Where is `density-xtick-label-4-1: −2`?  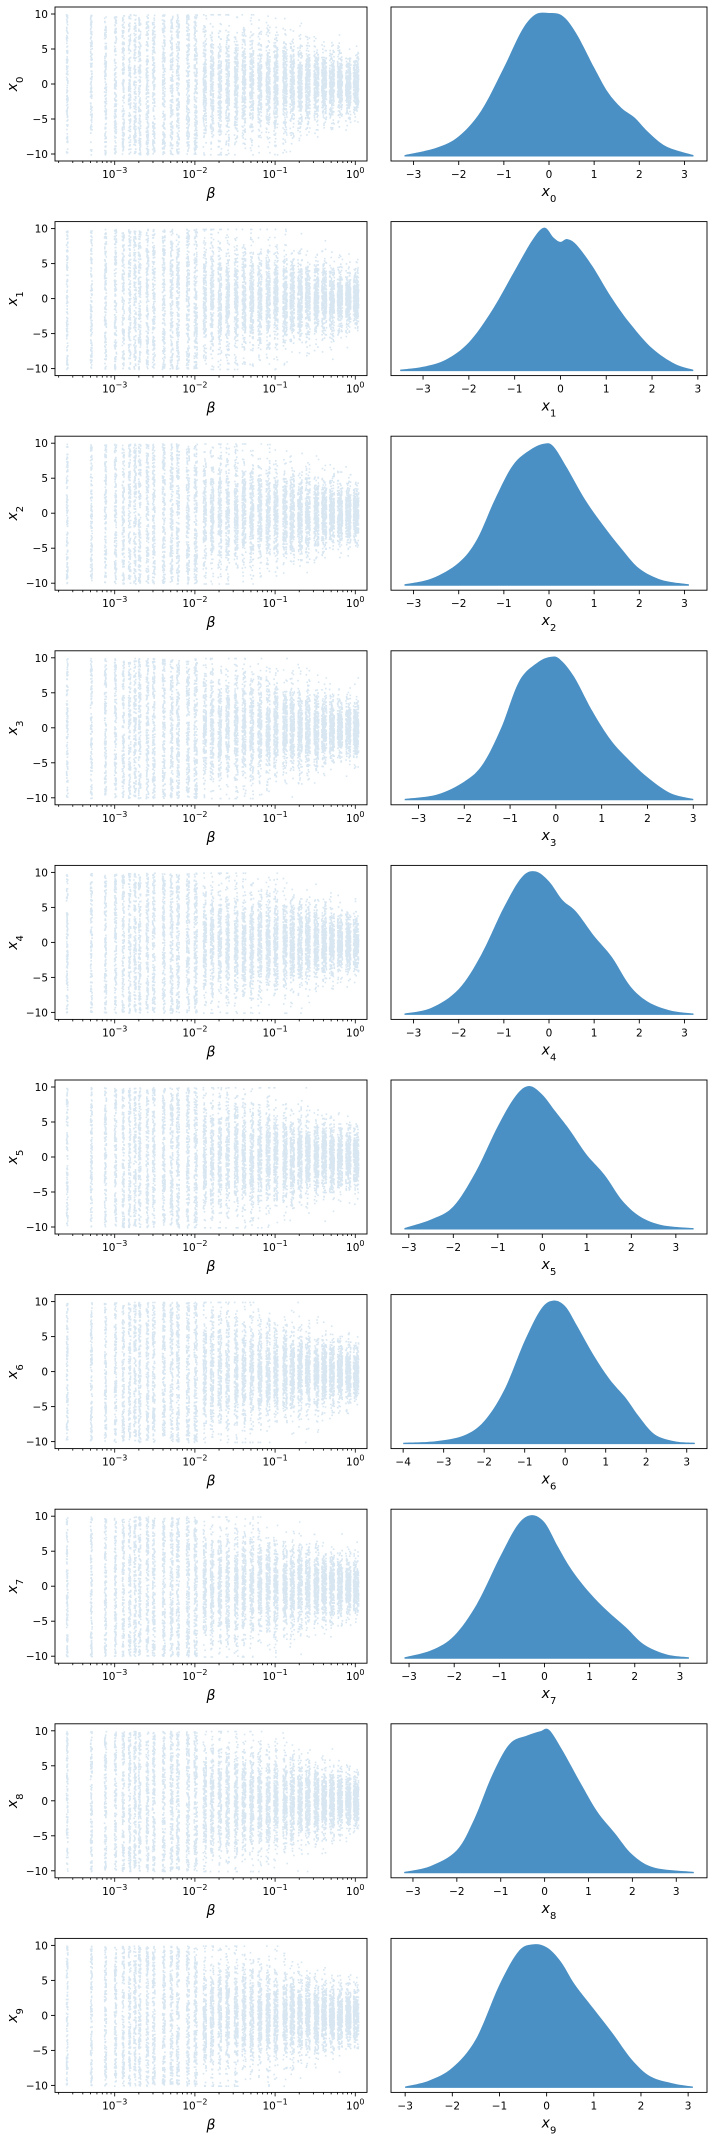
density-xtick-label-4-1: −2 is located at coordinates (458, 1033).